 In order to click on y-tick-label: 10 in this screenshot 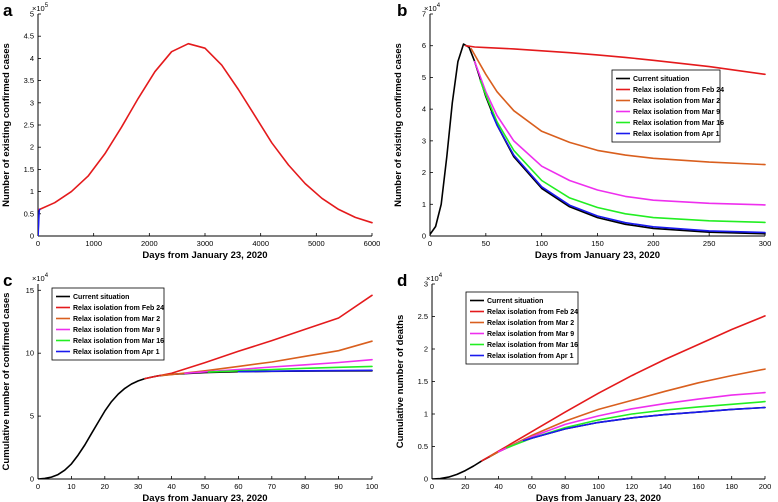, I will do `click(30, 353)`.